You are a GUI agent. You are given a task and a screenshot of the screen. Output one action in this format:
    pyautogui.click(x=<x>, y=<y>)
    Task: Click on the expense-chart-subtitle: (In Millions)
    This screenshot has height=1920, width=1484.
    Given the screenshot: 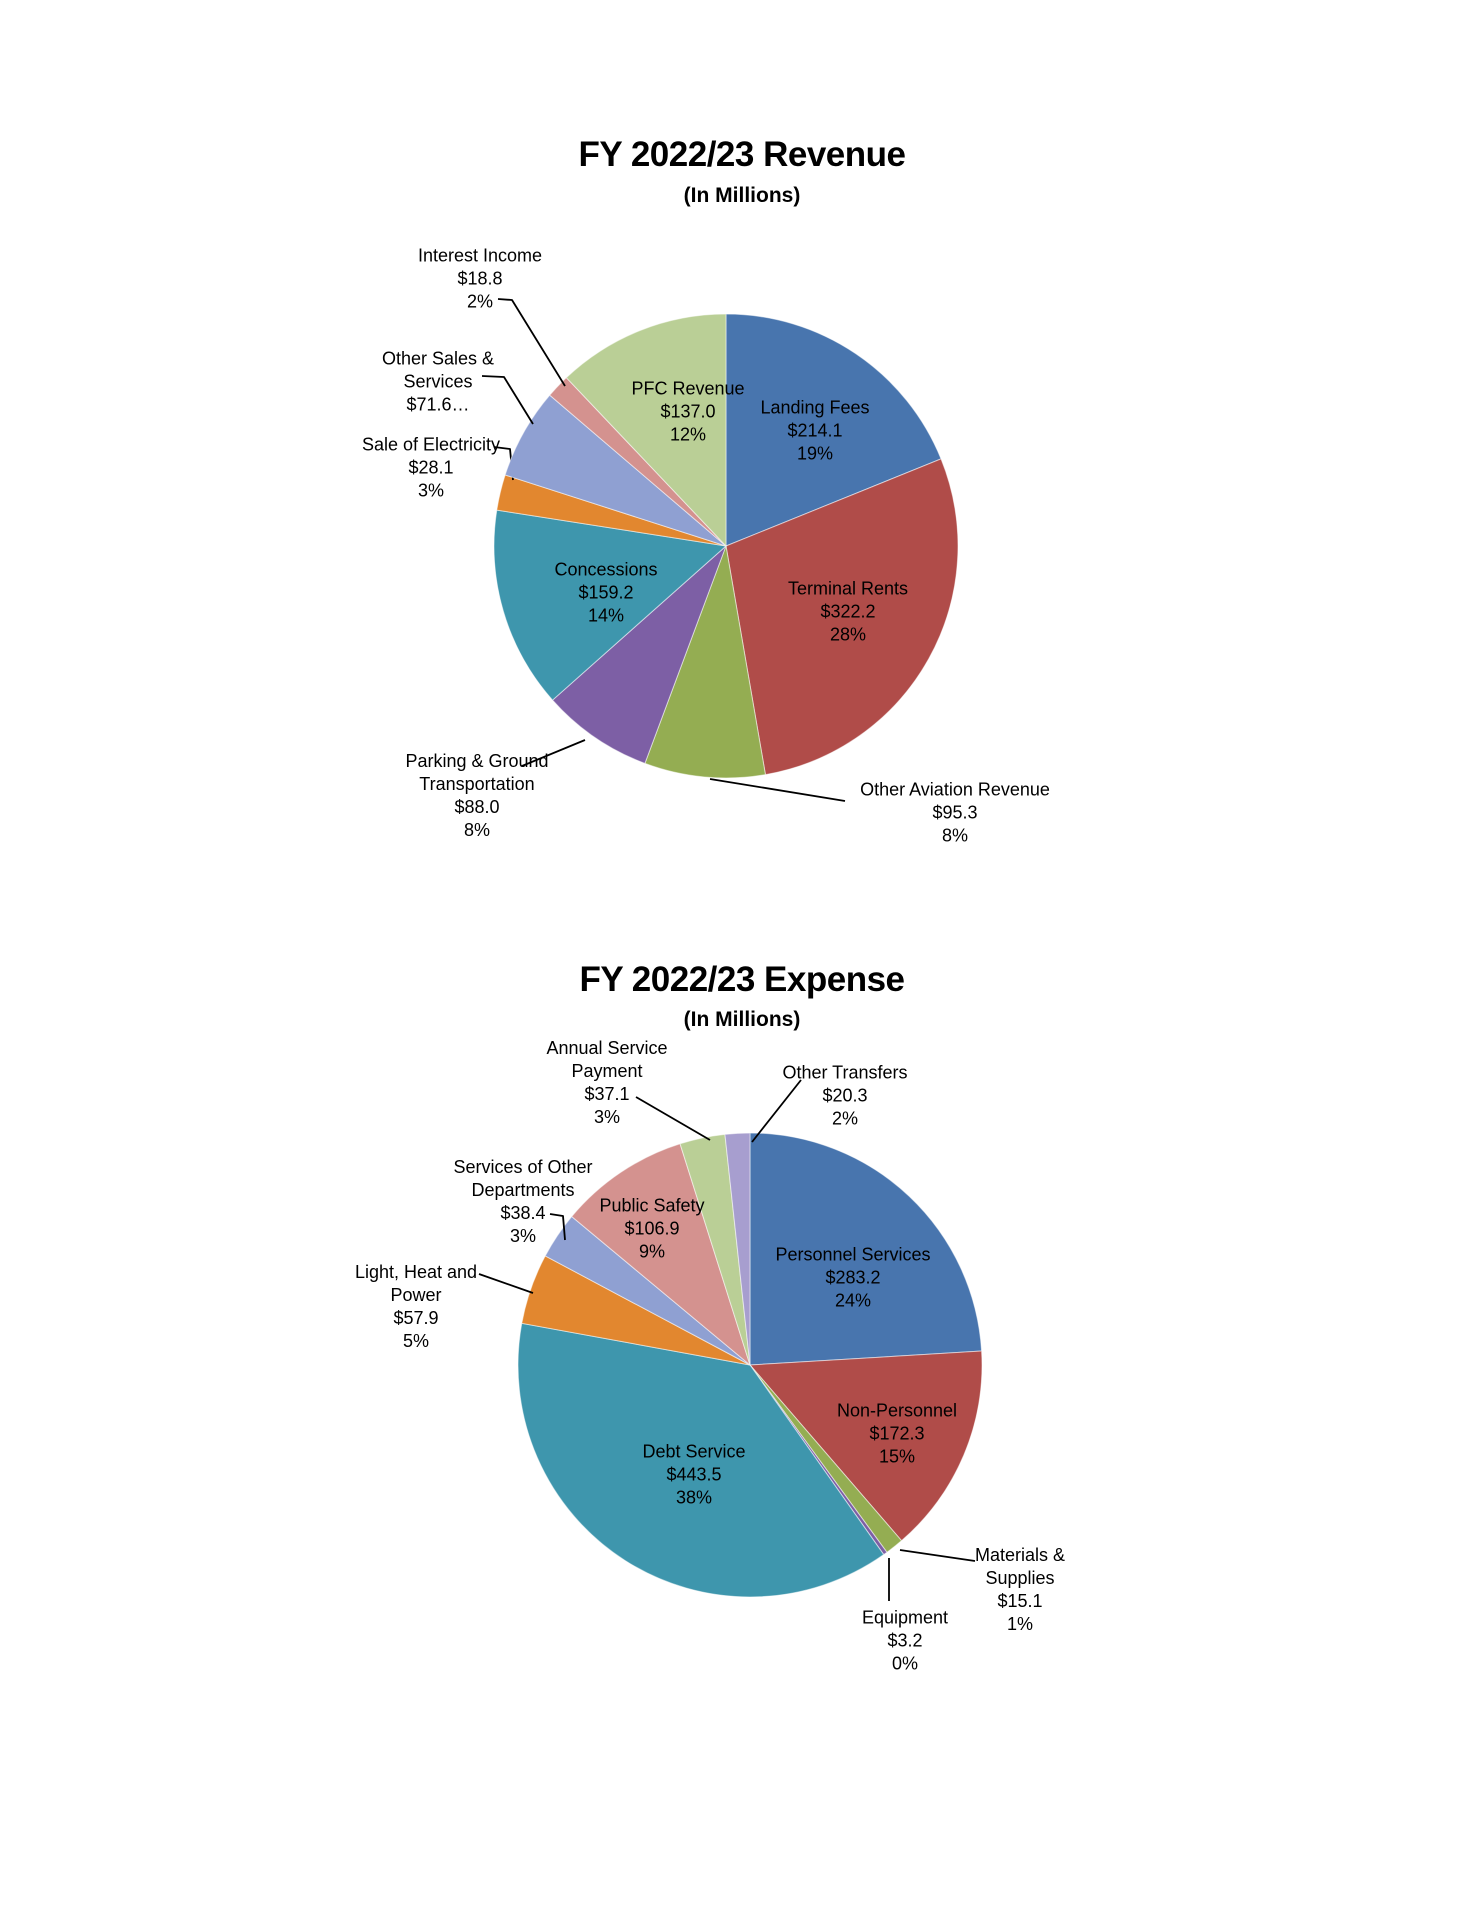 What is the action you would take?
    pyautogui.click(x=742, y=1019)
    